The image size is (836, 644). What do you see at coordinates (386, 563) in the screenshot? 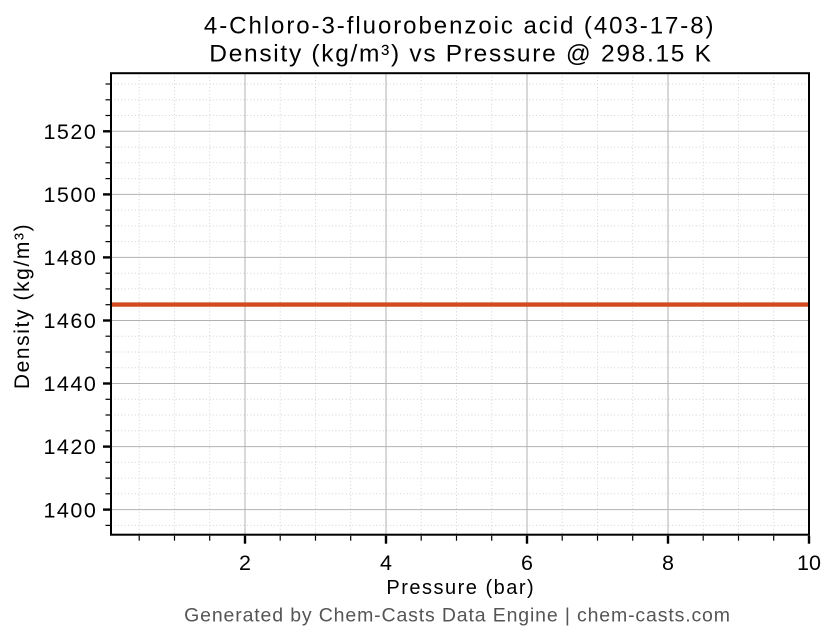
I see `svg-text: 4` at bounding box center [386, 563].